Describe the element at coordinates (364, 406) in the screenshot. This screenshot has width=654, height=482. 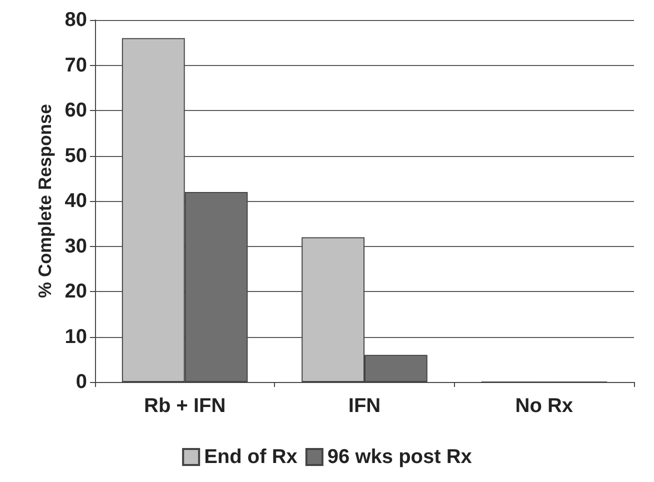
I see `x-tick-label: IFN` at that location.